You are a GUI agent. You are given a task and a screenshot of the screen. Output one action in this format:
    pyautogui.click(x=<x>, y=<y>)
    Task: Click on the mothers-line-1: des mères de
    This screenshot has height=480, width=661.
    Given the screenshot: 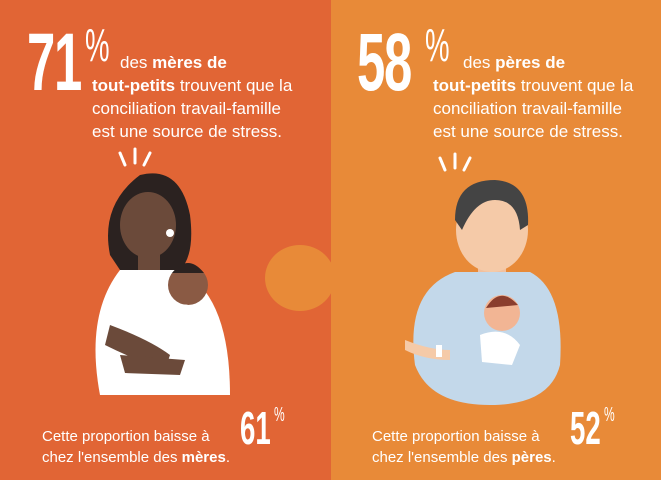 What is the action you would take?
    pyautogui.click(x=173, y=63)
    